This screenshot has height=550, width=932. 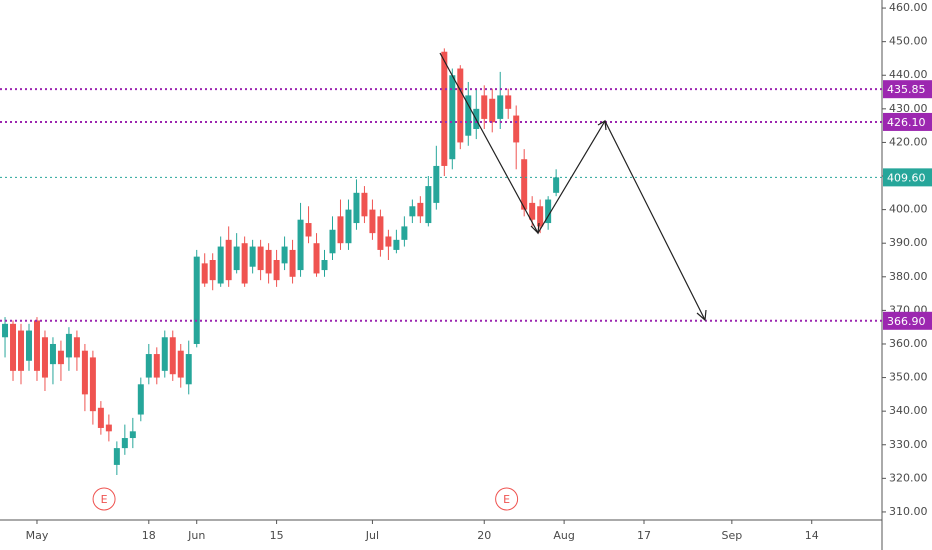 I want to click on x-tick-label: May, so click(x=37, y=535).